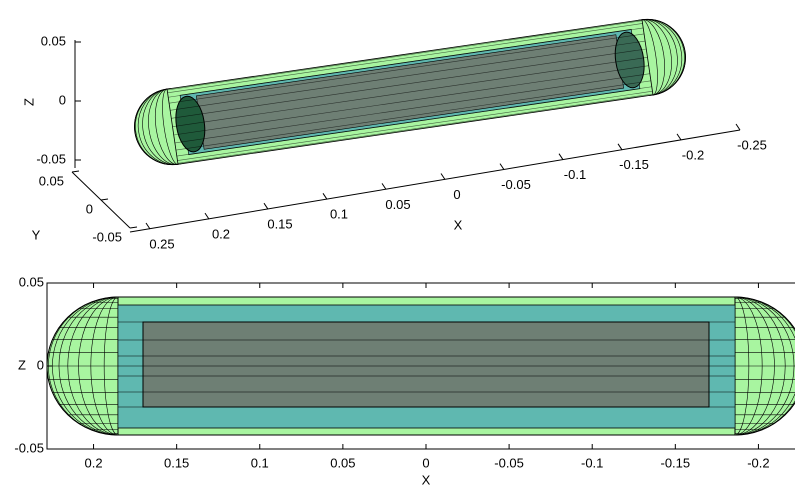 The height and width of the screenshot is (488, 795). What do you see at coordinates (22, 364) in the screenshot?
I see `y-axis-label: Z` at bounding box center [22, 364].